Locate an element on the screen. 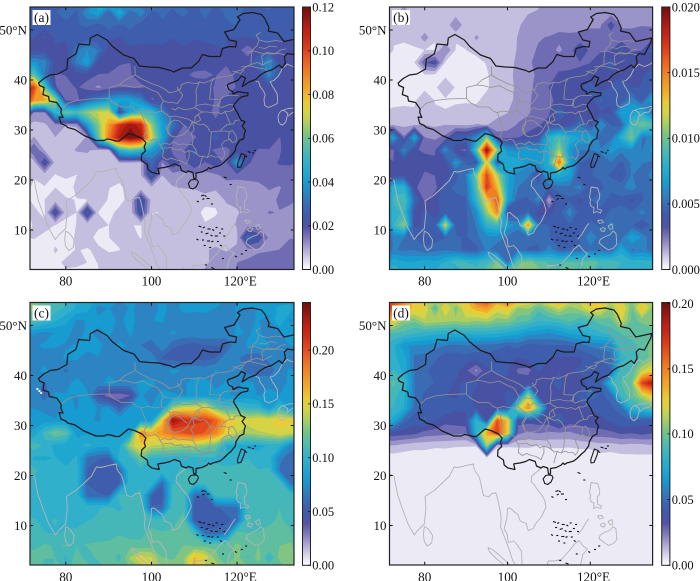 This screenshot has height=581, width=700. svg-text: 0.08 is located at coordinates (323, 95).